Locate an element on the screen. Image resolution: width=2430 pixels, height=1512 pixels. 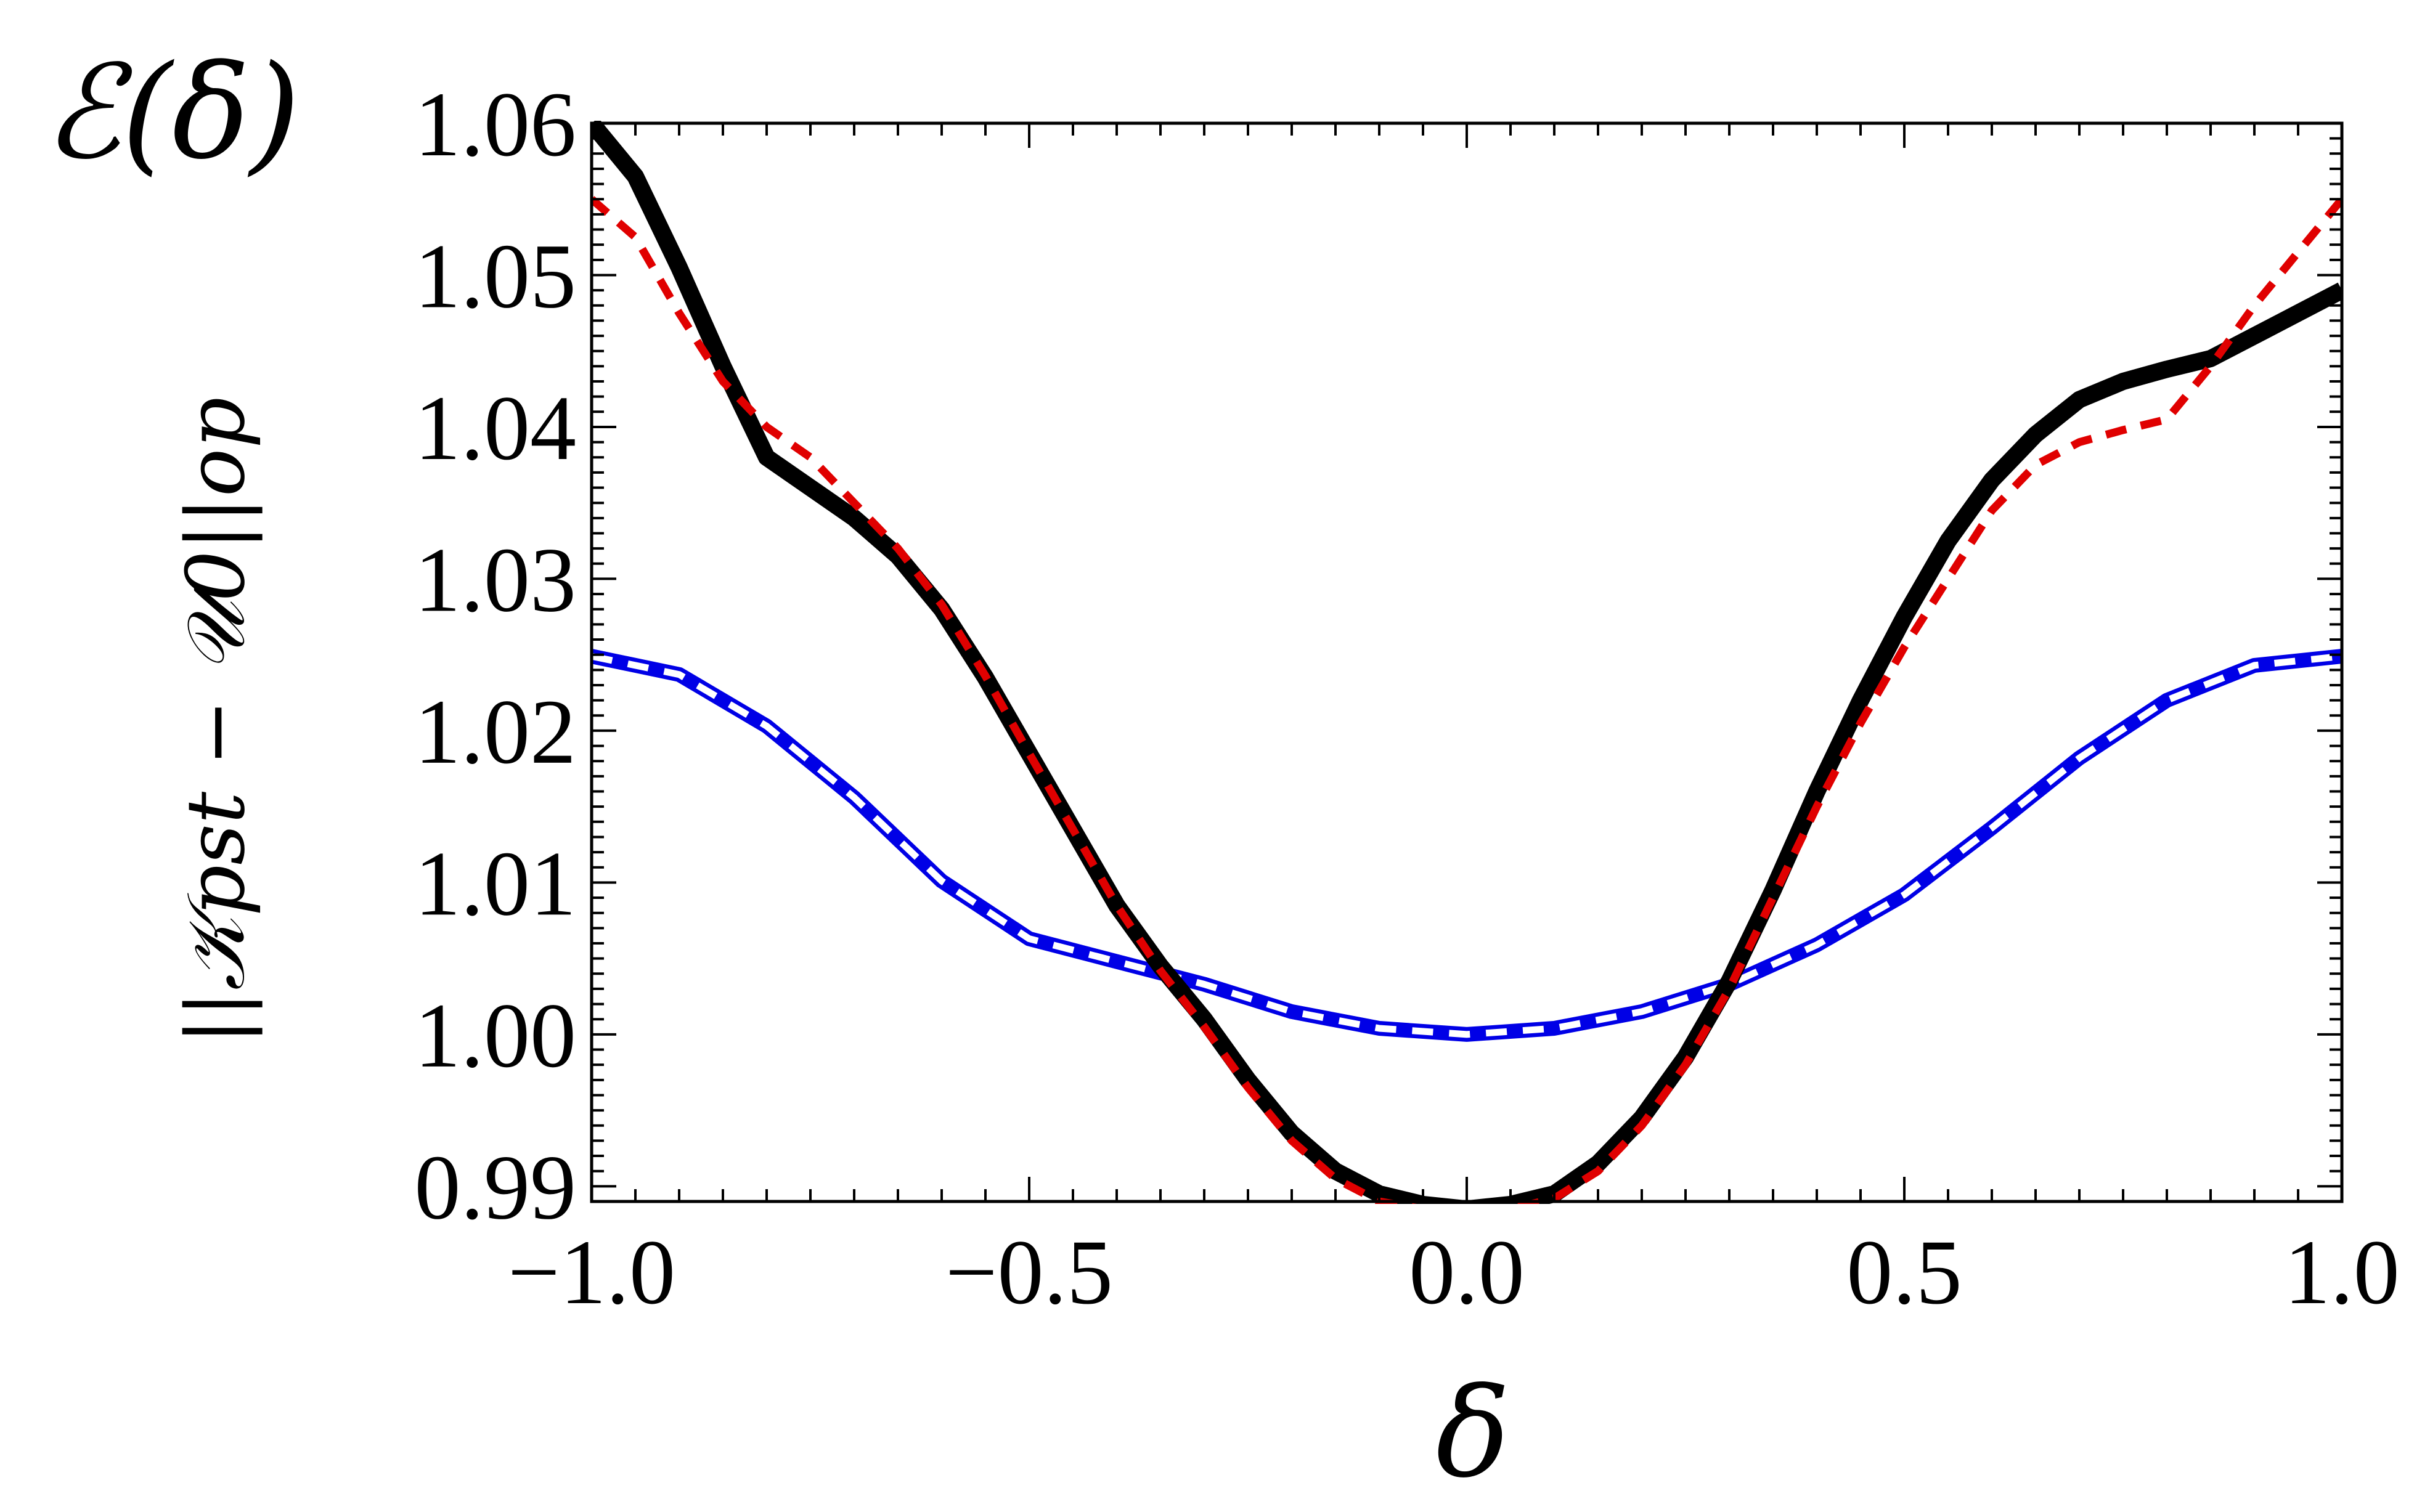
x-tick-label: −0.5 is located at coordinates (1029, 1272).